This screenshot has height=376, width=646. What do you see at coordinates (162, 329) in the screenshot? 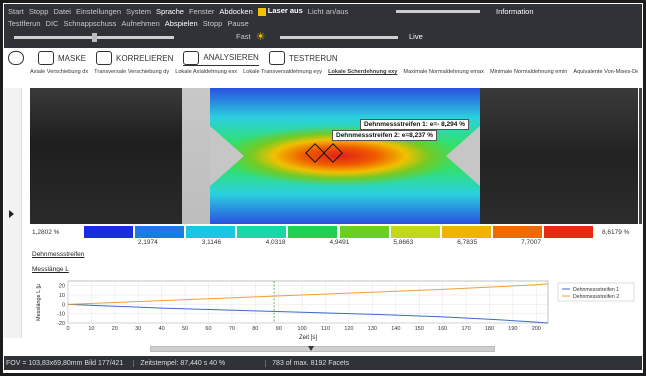
I see `x-tick-label: 40` at bounding box center [162, 329].